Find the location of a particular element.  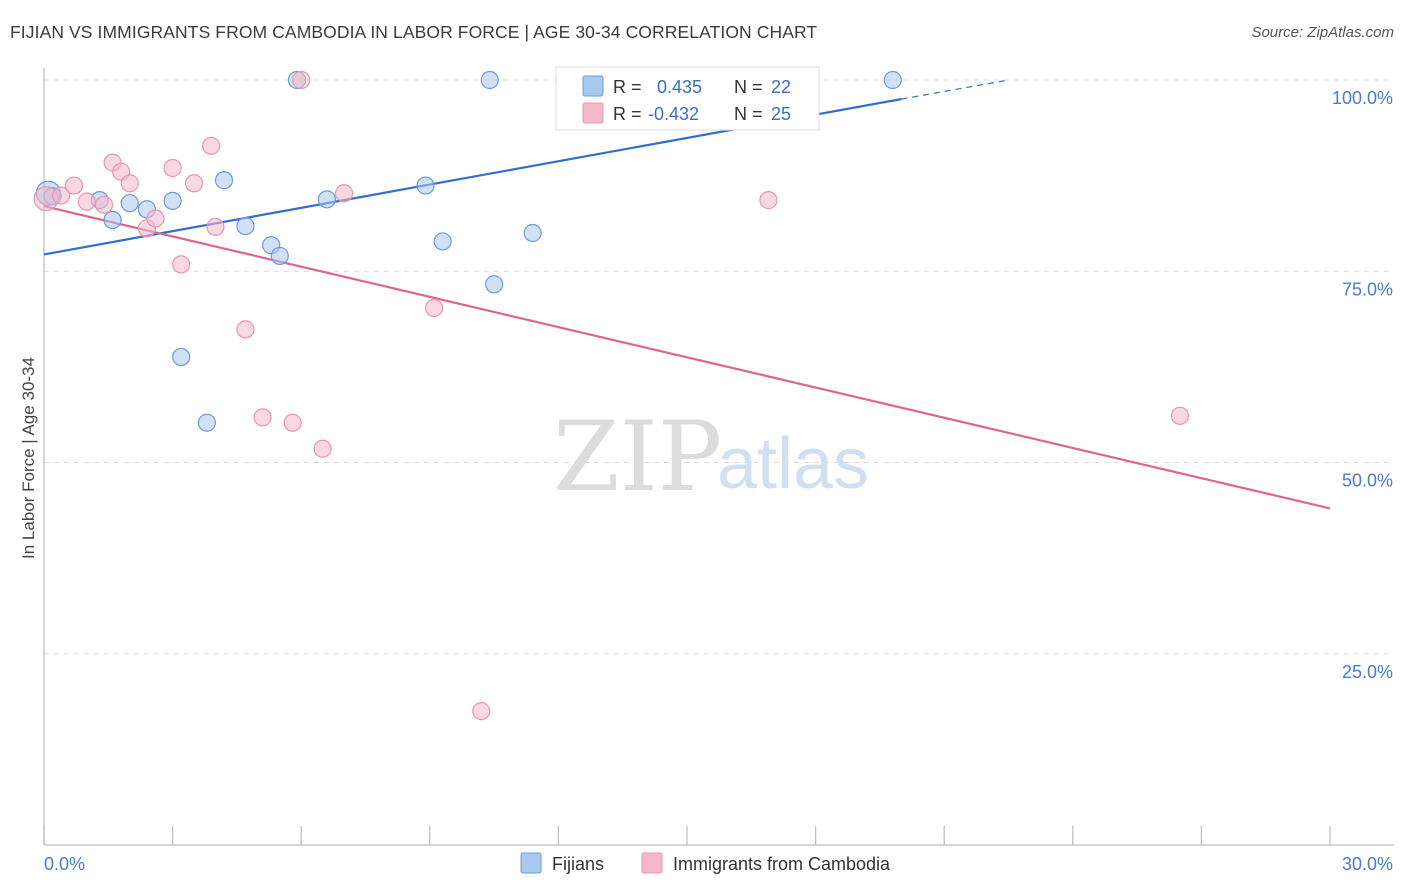

legend-label-cambodia: Immigrants from Cambodia is located at coordinates (782, 864).